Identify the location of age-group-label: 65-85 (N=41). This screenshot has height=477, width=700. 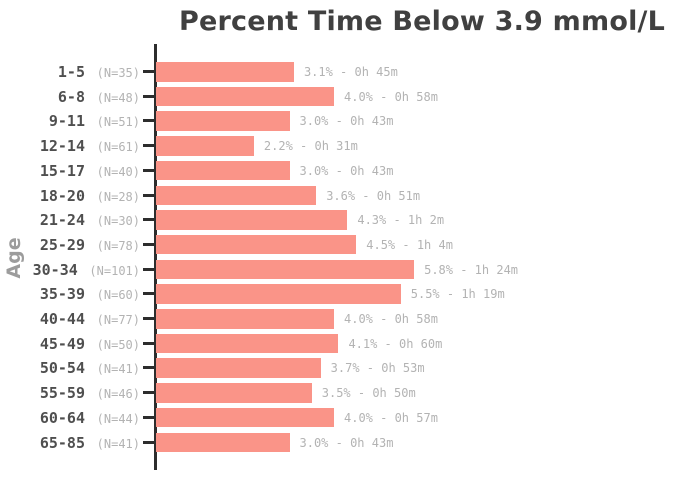
(70, 443).